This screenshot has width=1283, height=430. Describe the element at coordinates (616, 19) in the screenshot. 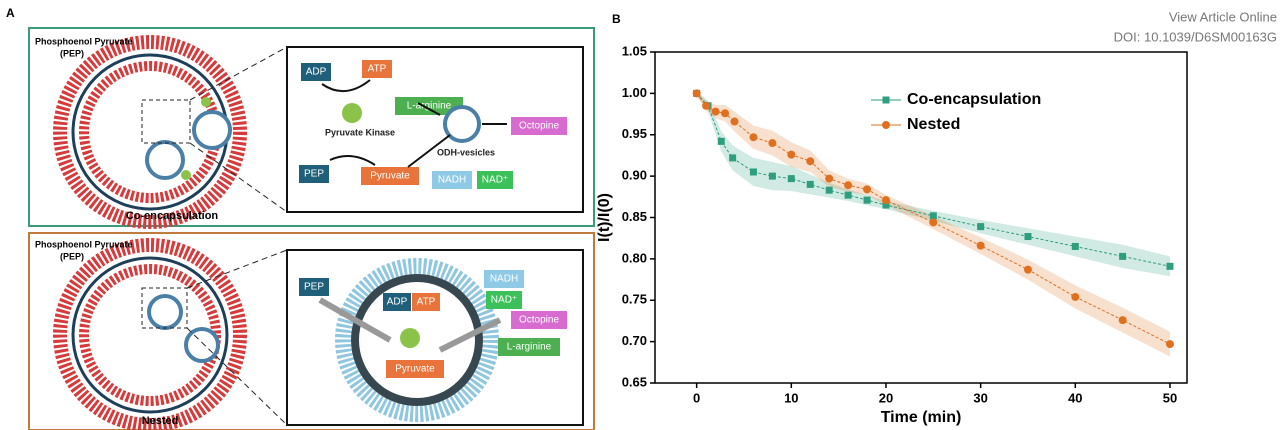

I see `panel-label: B` at that location.